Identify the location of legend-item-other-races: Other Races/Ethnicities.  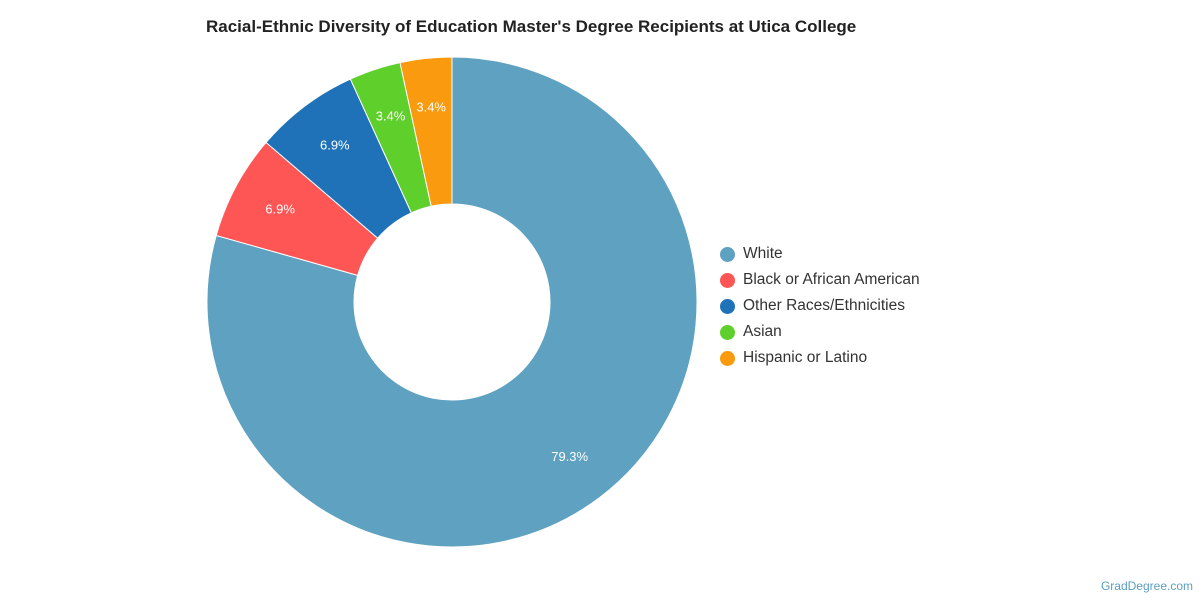
(820, 306).